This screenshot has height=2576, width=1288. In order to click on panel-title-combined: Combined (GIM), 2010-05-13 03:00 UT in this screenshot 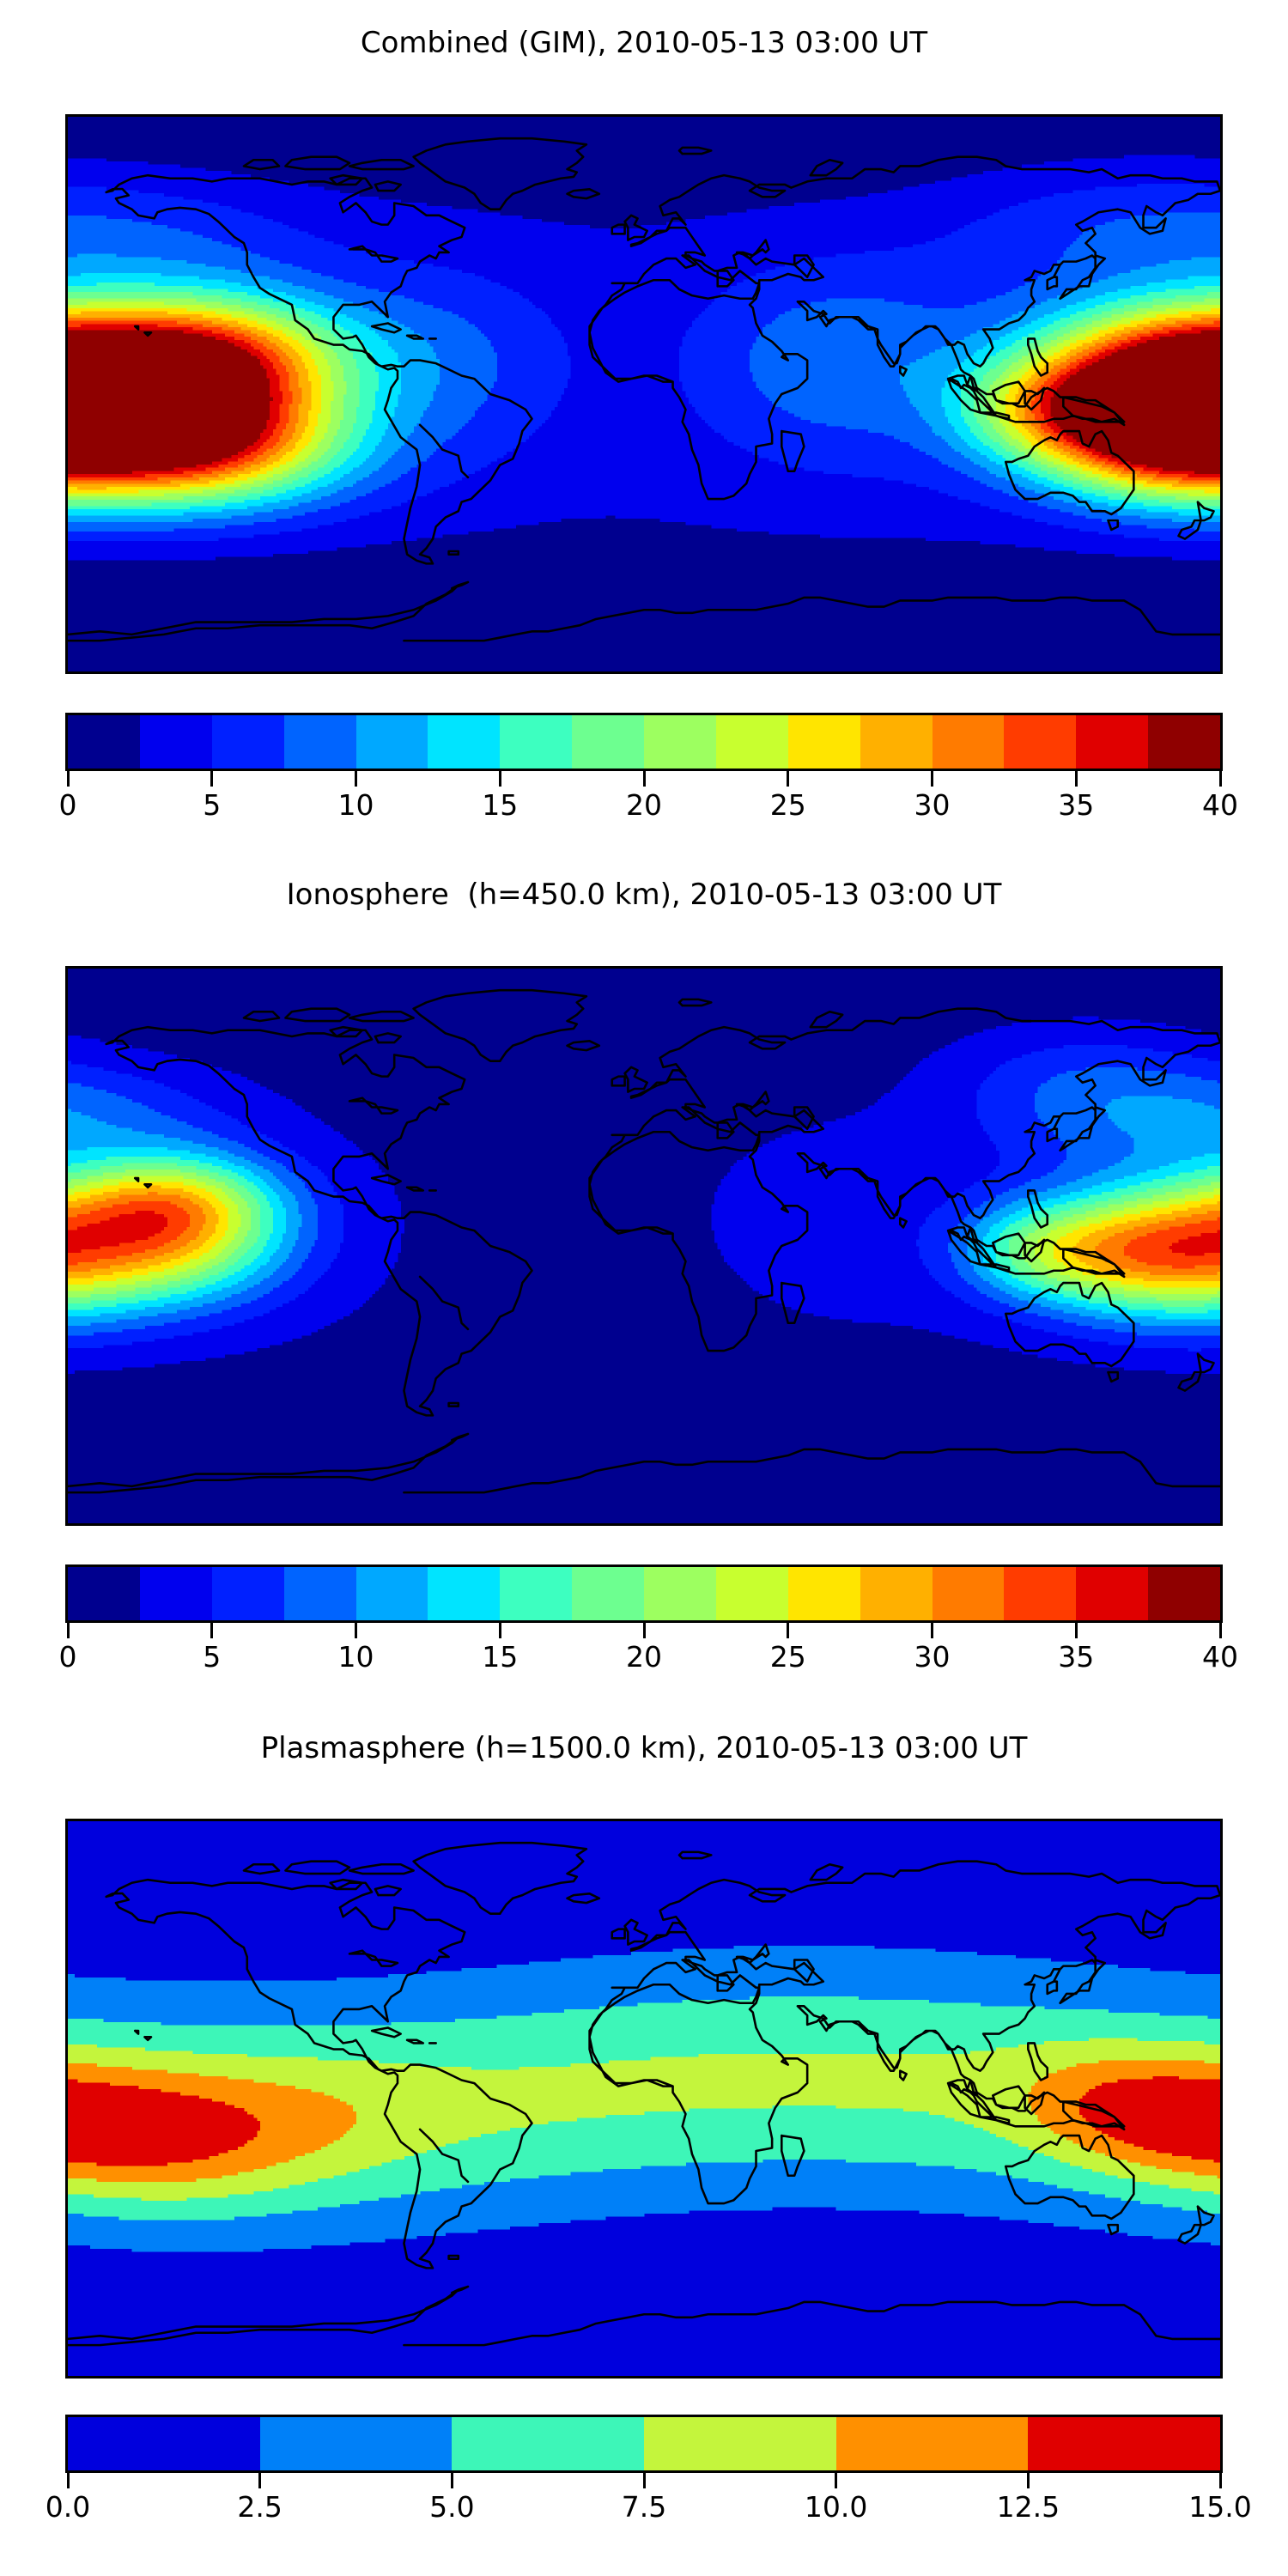, I will do `click(644, 43)`.